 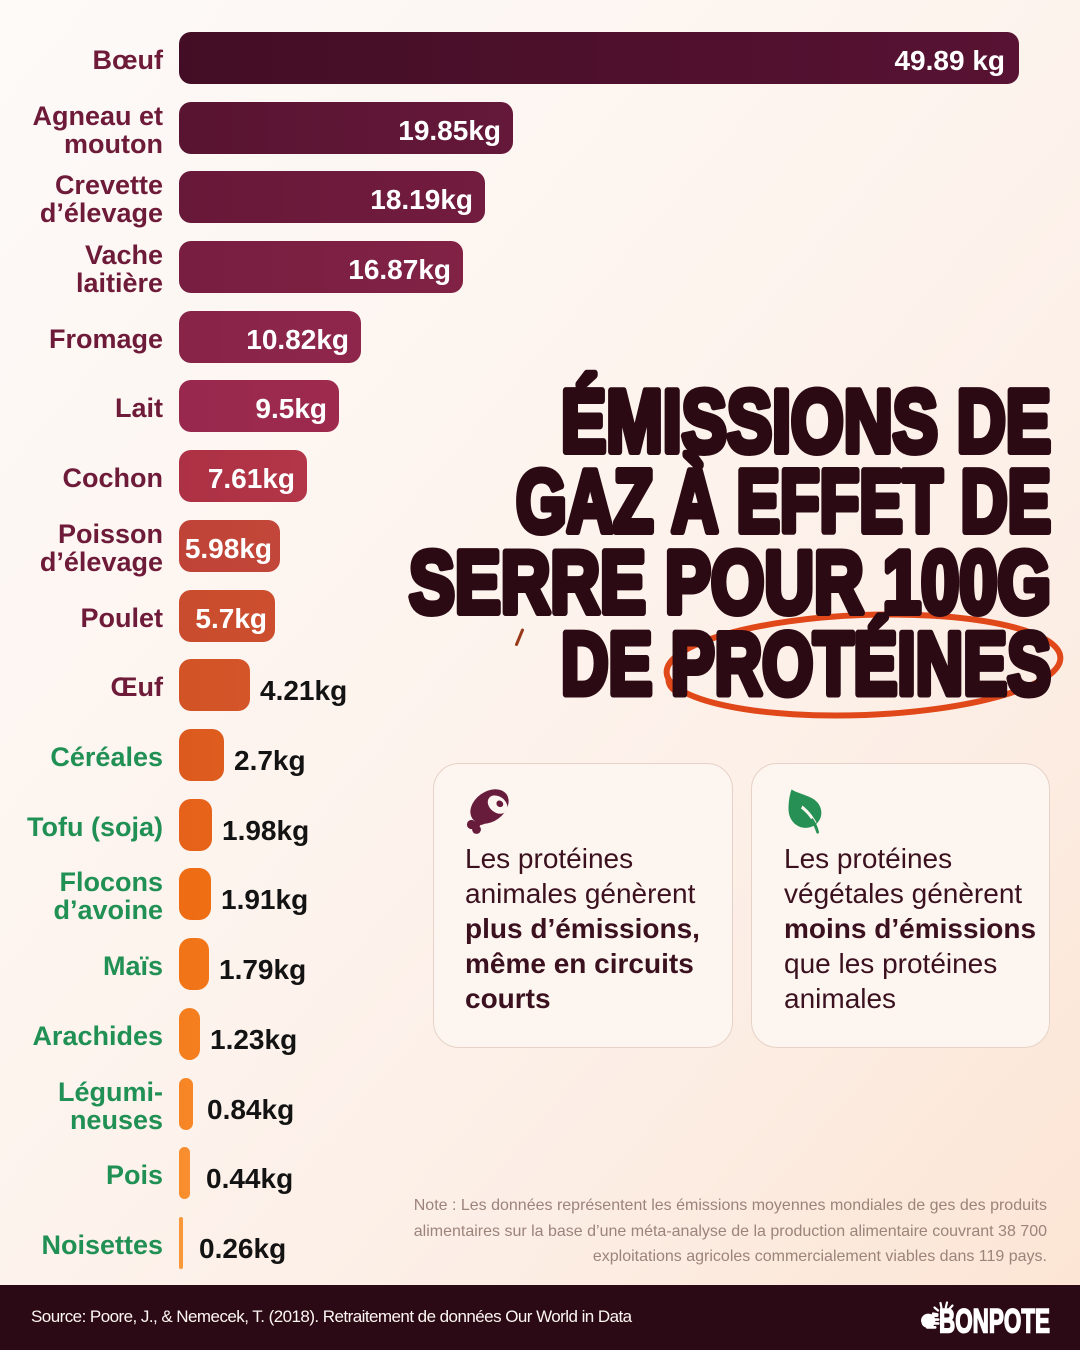 I want to click on svg-text: DE PROTÉINES, so click(x=806, y=663).